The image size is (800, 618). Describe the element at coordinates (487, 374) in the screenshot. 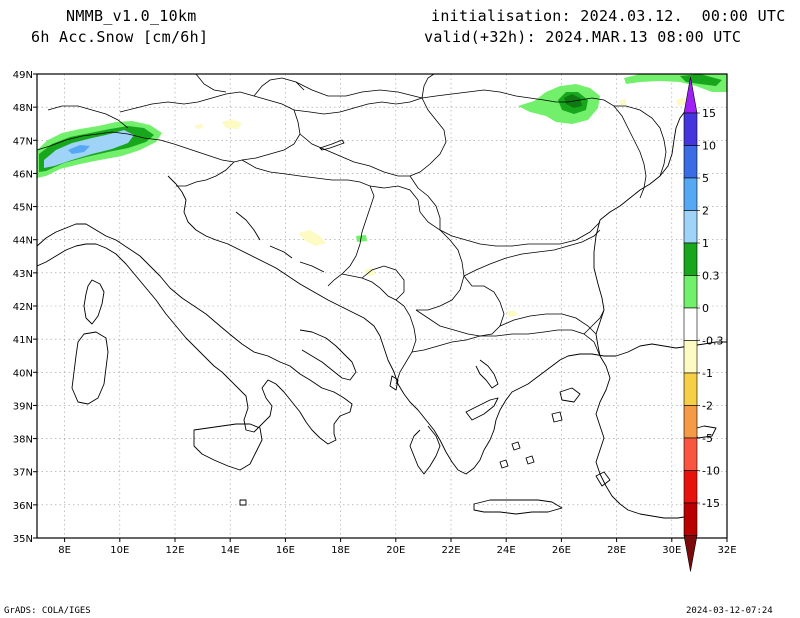

I see `coast-chalkidiki` at that location.